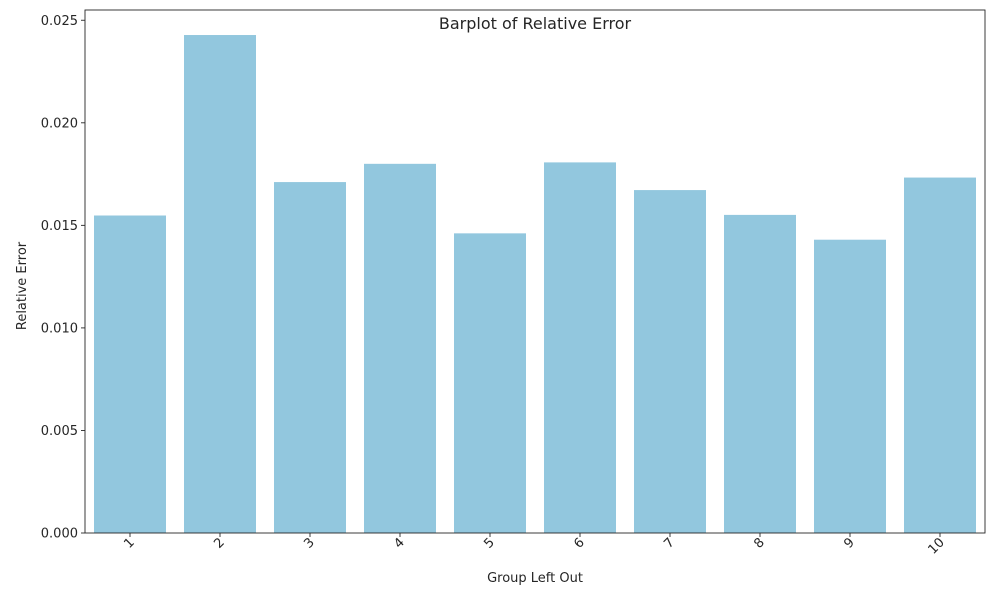 The height and width of the screenshot is (600, 1000). I want to click on y-tick-label: 0.015, so click(59, 226).